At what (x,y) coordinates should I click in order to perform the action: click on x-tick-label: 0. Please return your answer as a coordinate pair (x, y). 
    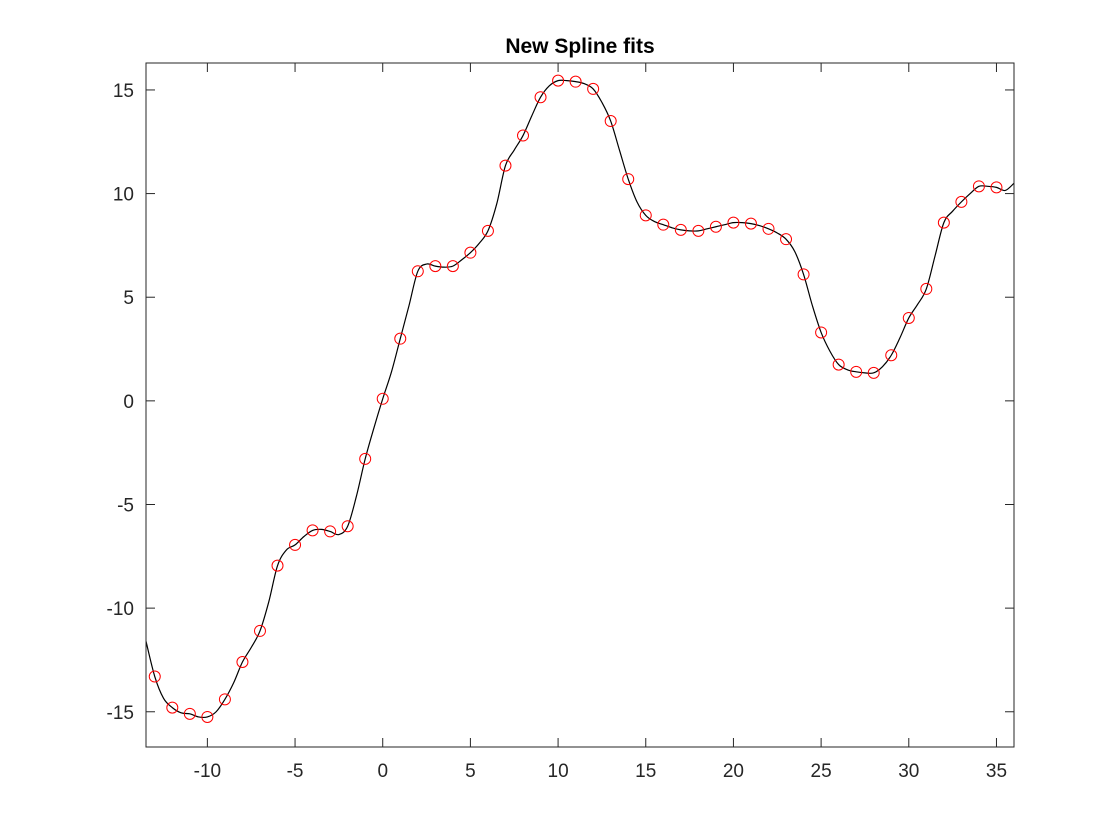
    Looking at the image, I should click on (382, 771).